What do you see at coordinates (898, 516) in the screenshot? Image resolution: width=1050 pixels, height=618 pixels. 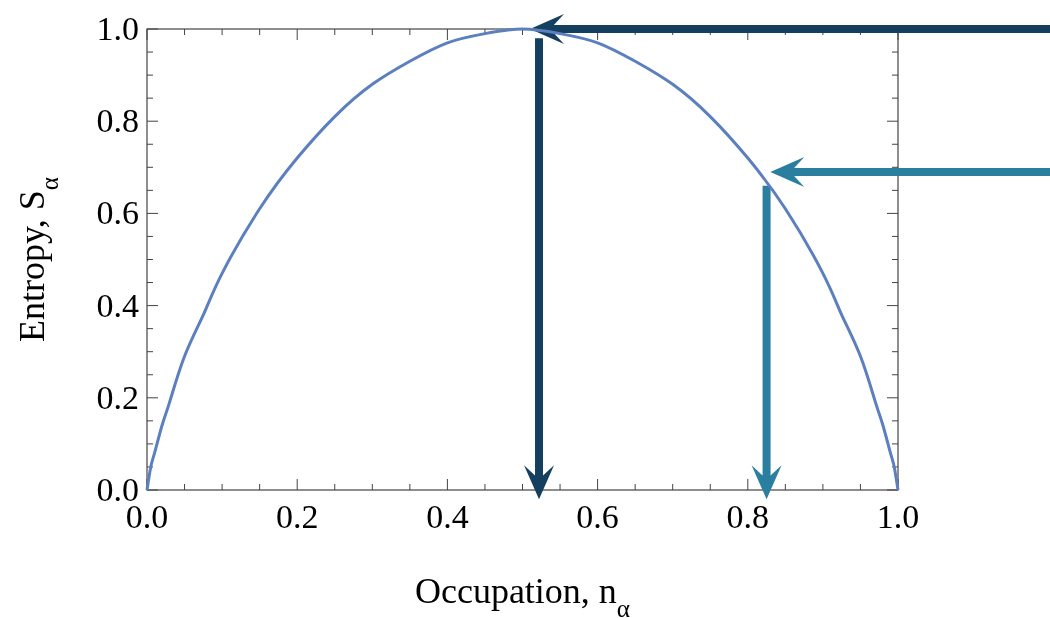 I see `x-tick-label: 1.0` at bounding box center [898, 516].